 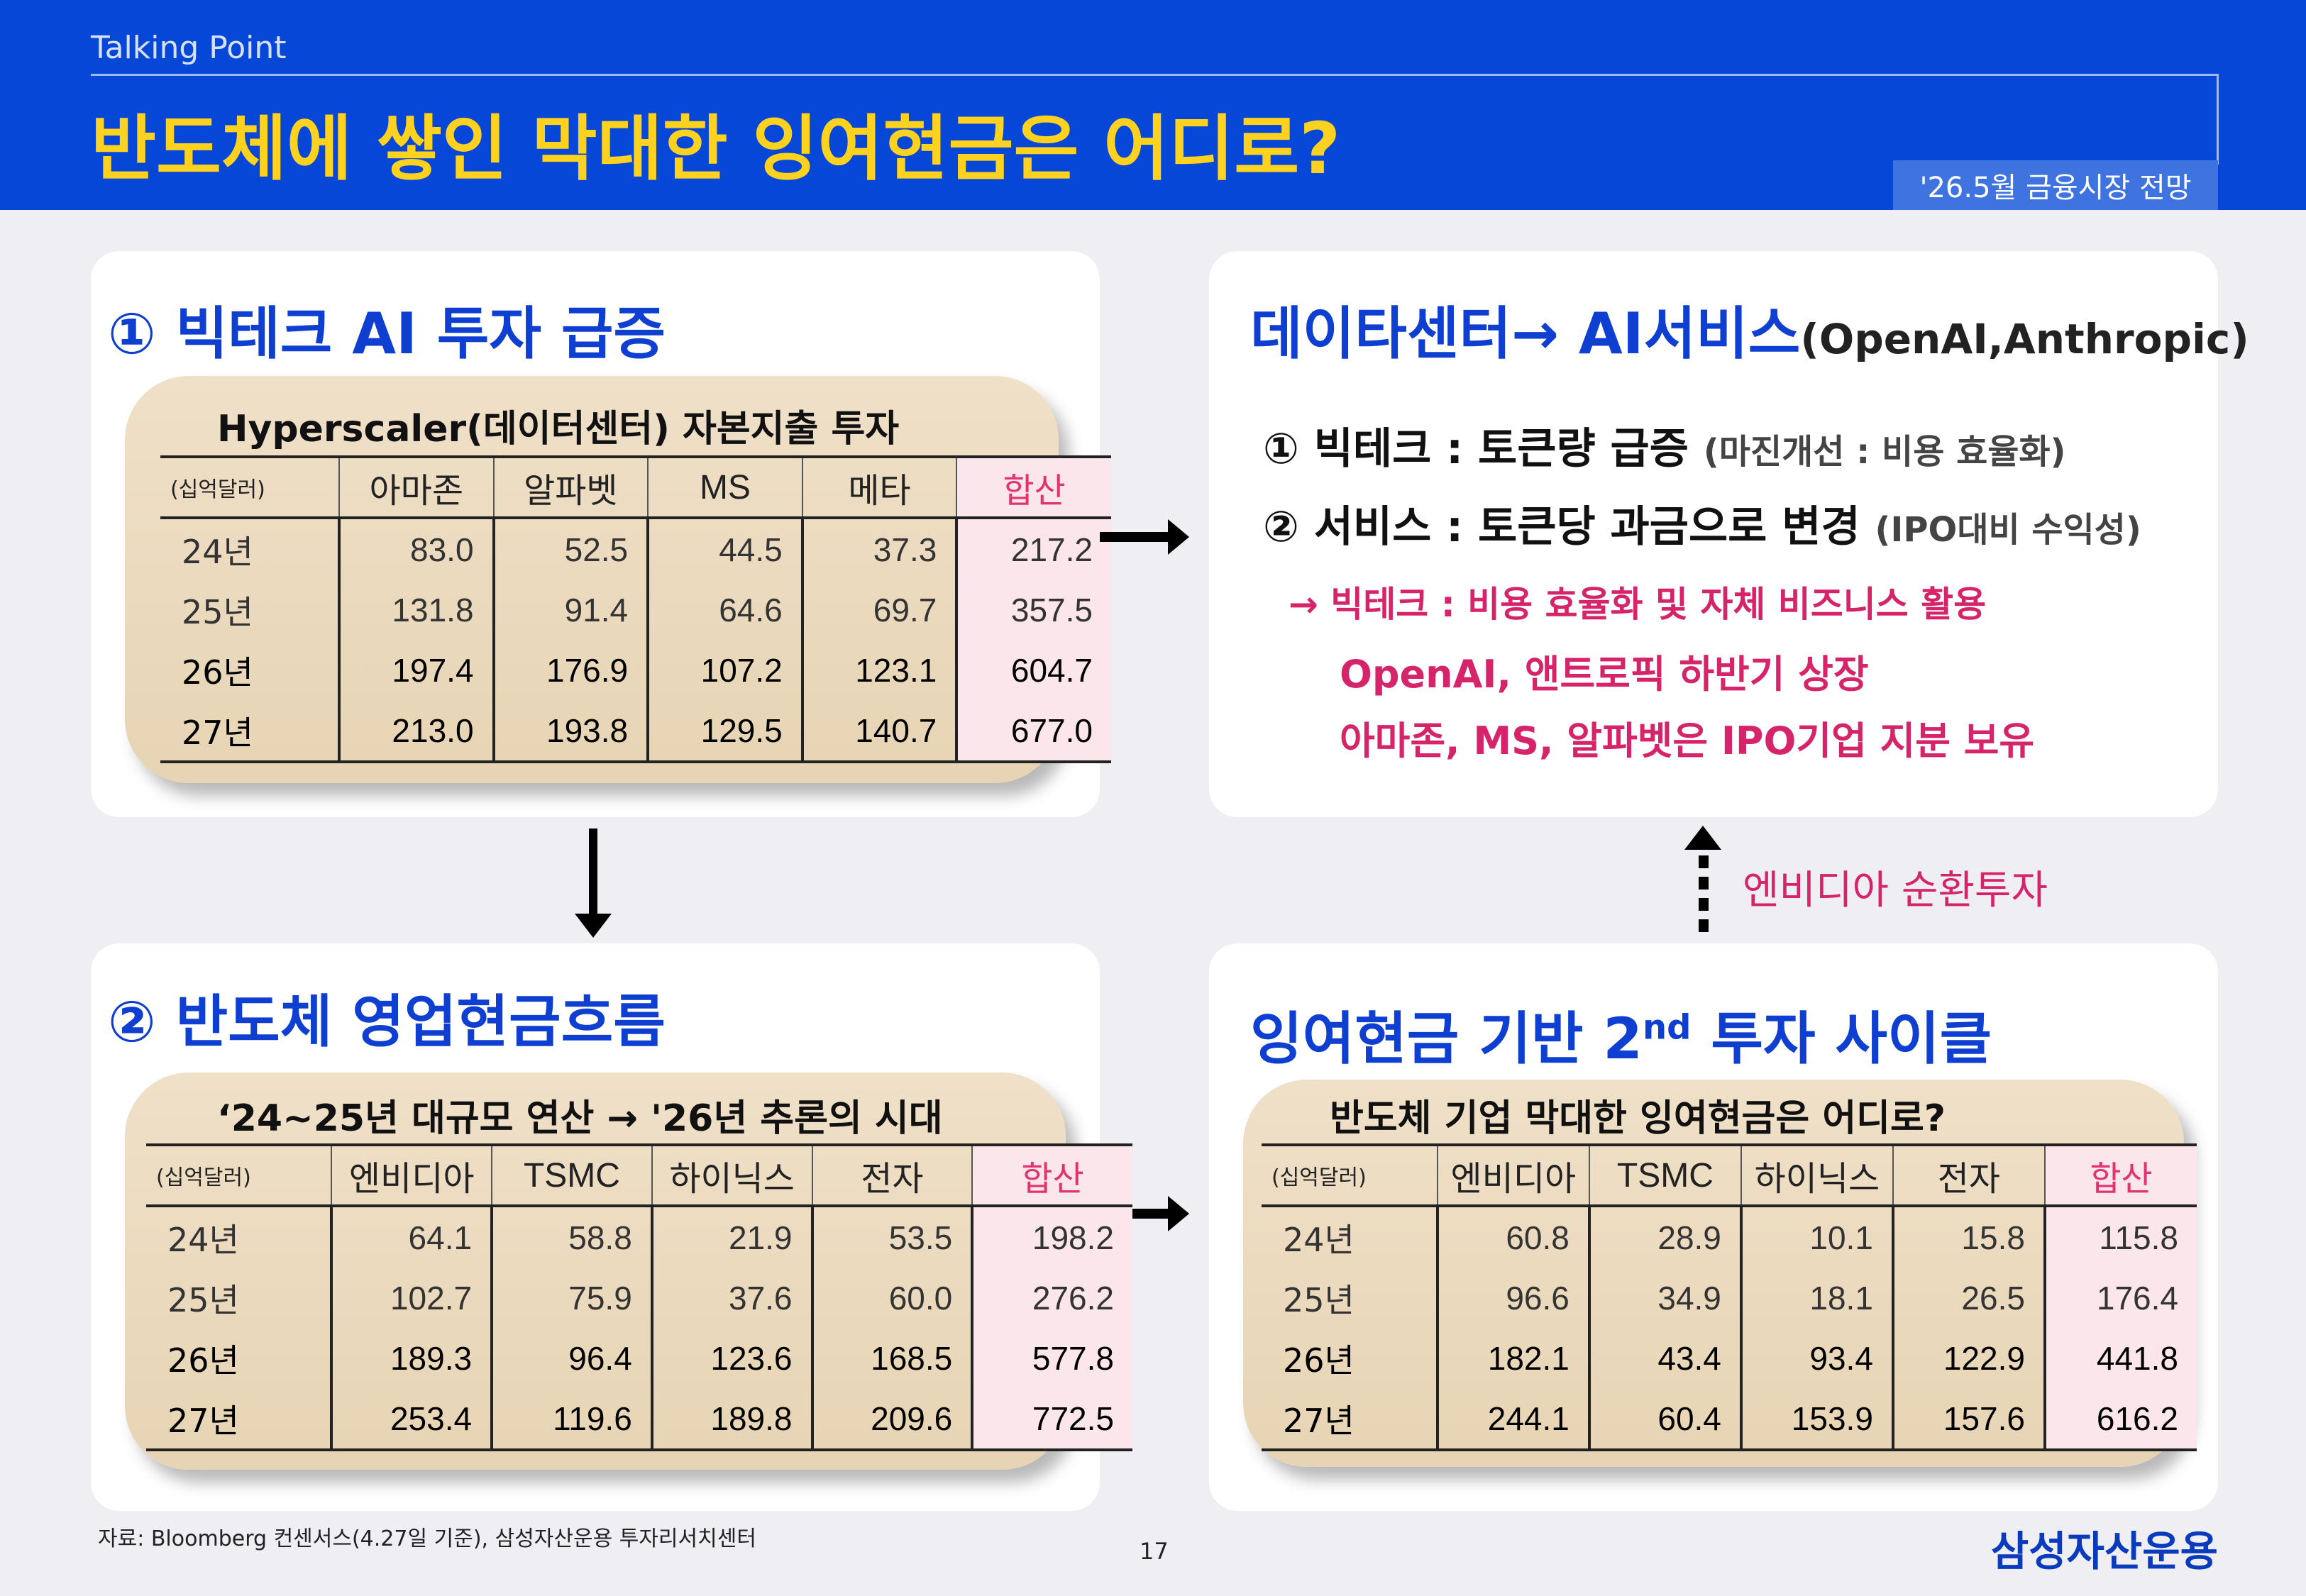 I want to click on table-cell: 253.4, so click(x=412, y=1419).